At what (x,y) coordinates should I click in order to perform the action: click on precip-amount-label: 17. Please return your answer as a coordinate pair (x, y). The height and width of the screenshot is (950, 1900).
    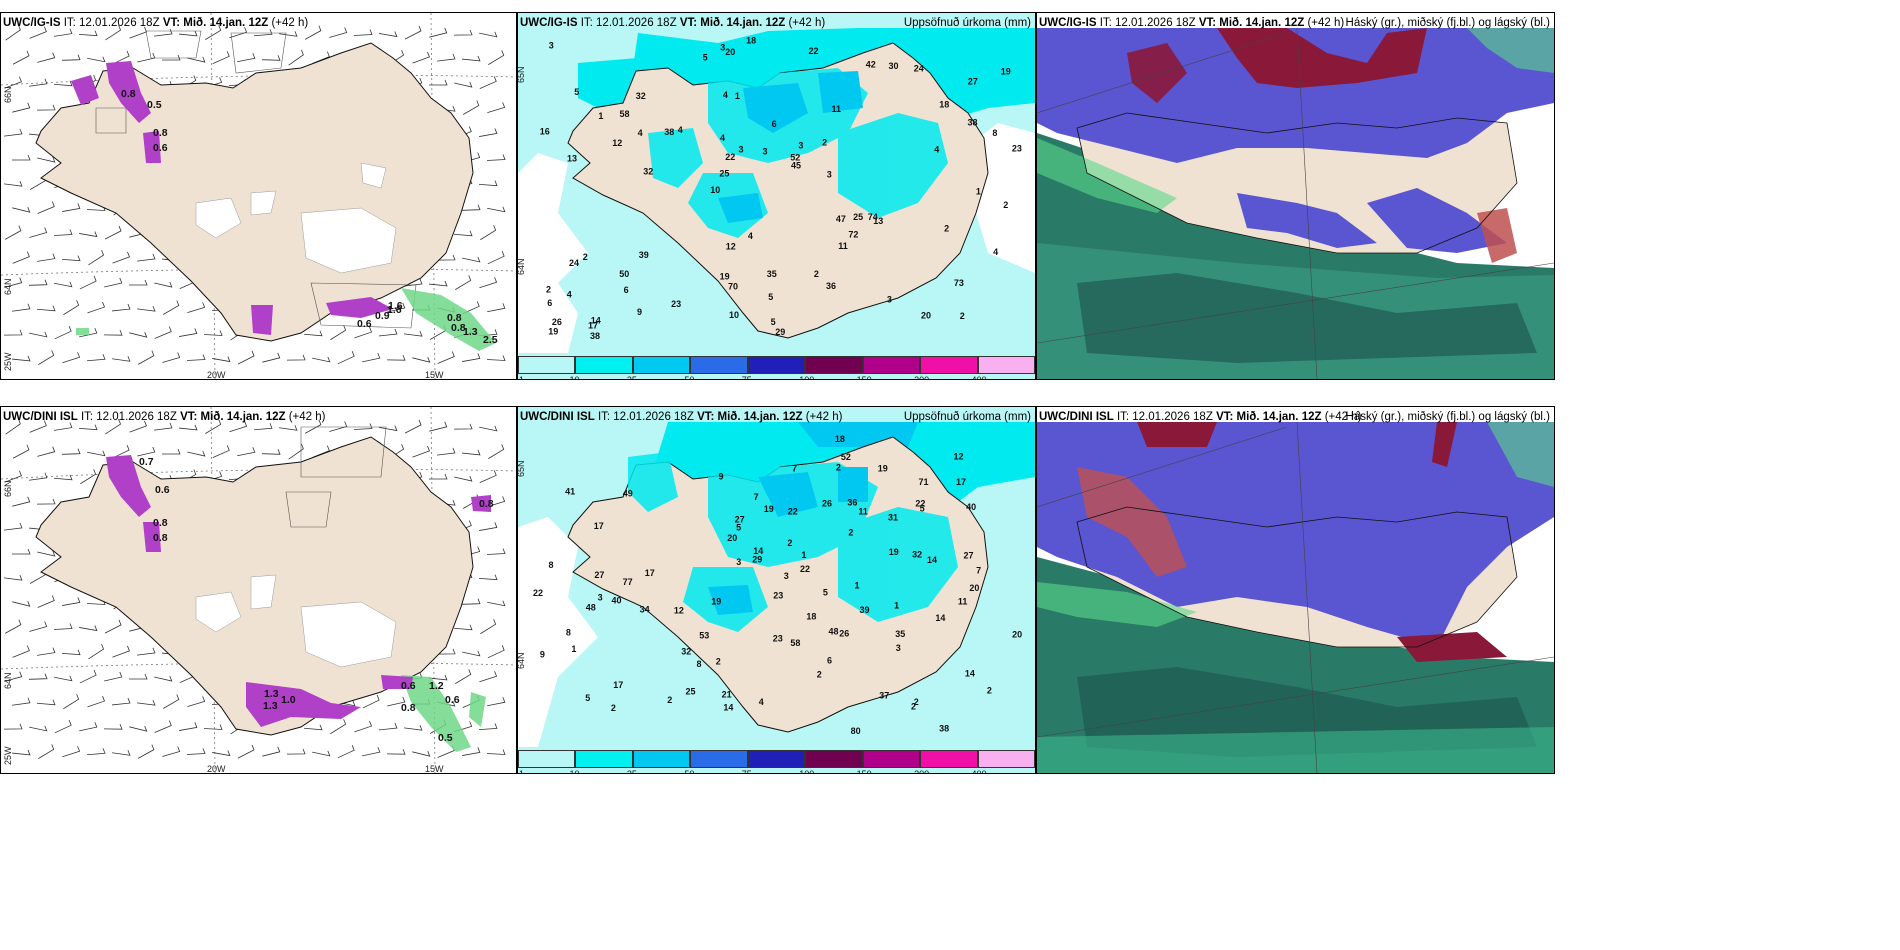
    Looking at the image, I should click on (961, 482).